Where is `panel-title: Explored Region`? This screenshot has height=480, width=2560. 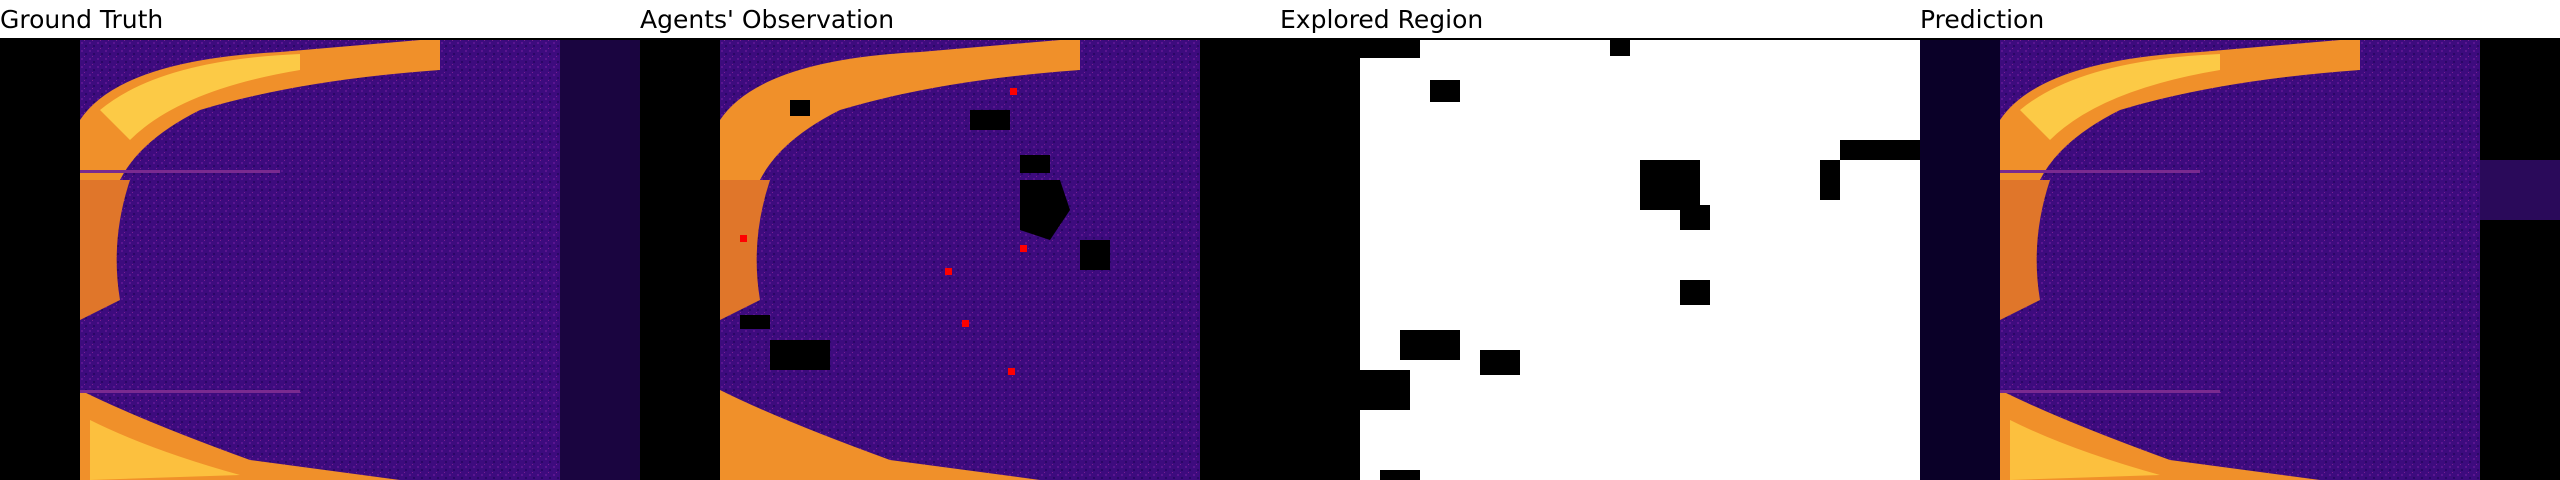 panel-title: Explored Region is located at coordinates (1382, 19).